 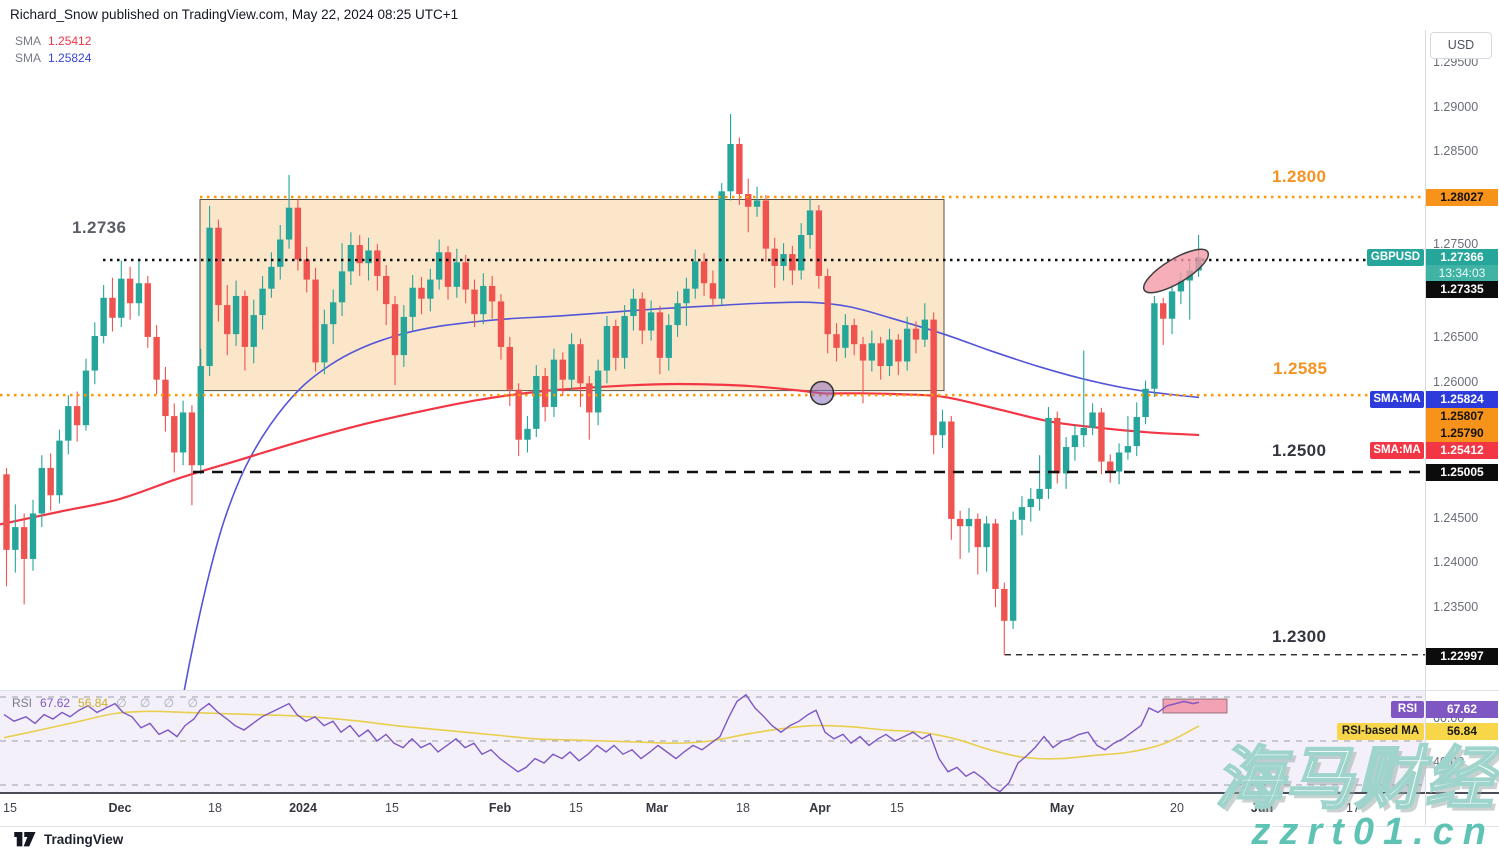 I want to click on rsi-tick-label: 40.00, so click(x=1449, y=762).